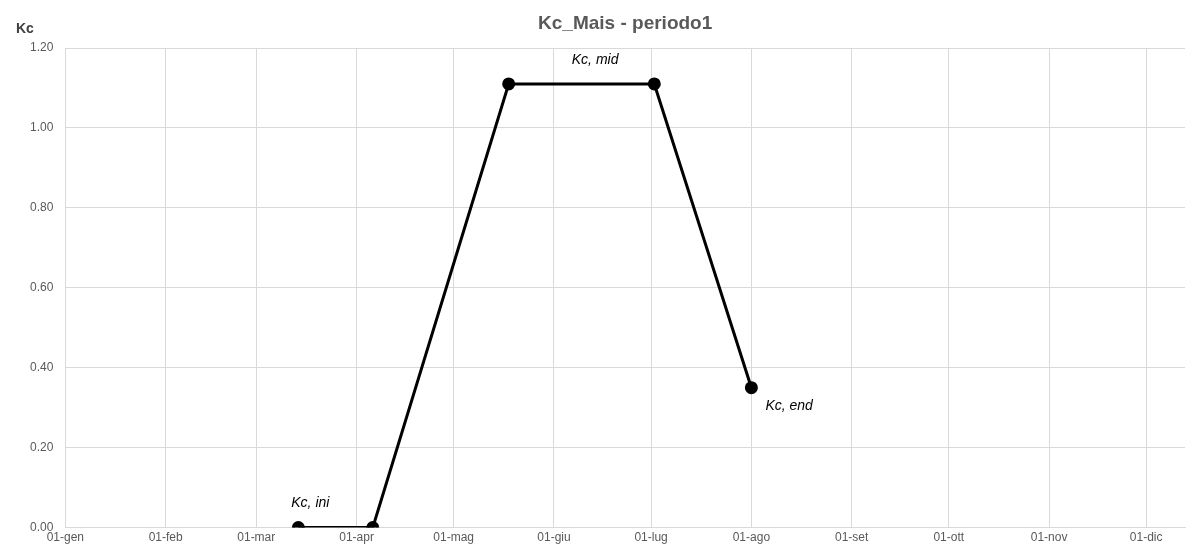  What do you see at coordinates (42, 207) in the screenshot?
I see `y-tick-label: 0.80` at bounding box center [42, 207].